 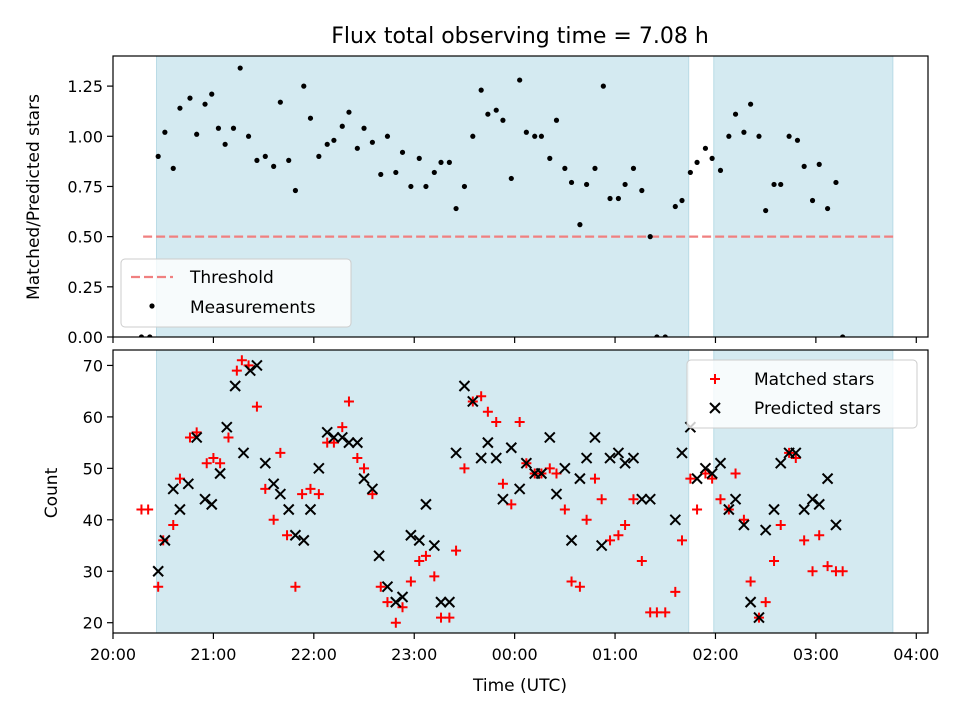 What do you see at coordinates (715, 379) in the screenshot?
I see `legend-matched-swatch` at bounding box center [715, 379].